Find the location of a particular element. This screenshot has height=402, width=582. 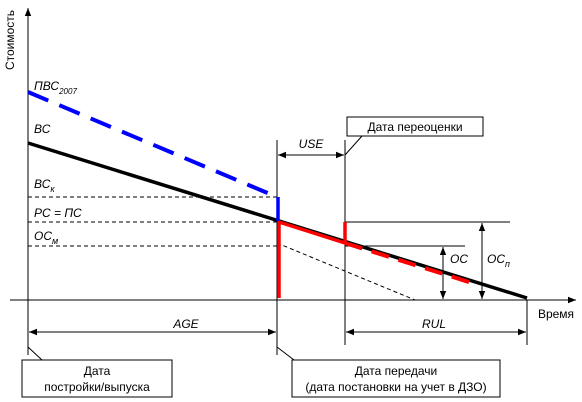

label-sub: к is located at coordinates (52, 189).